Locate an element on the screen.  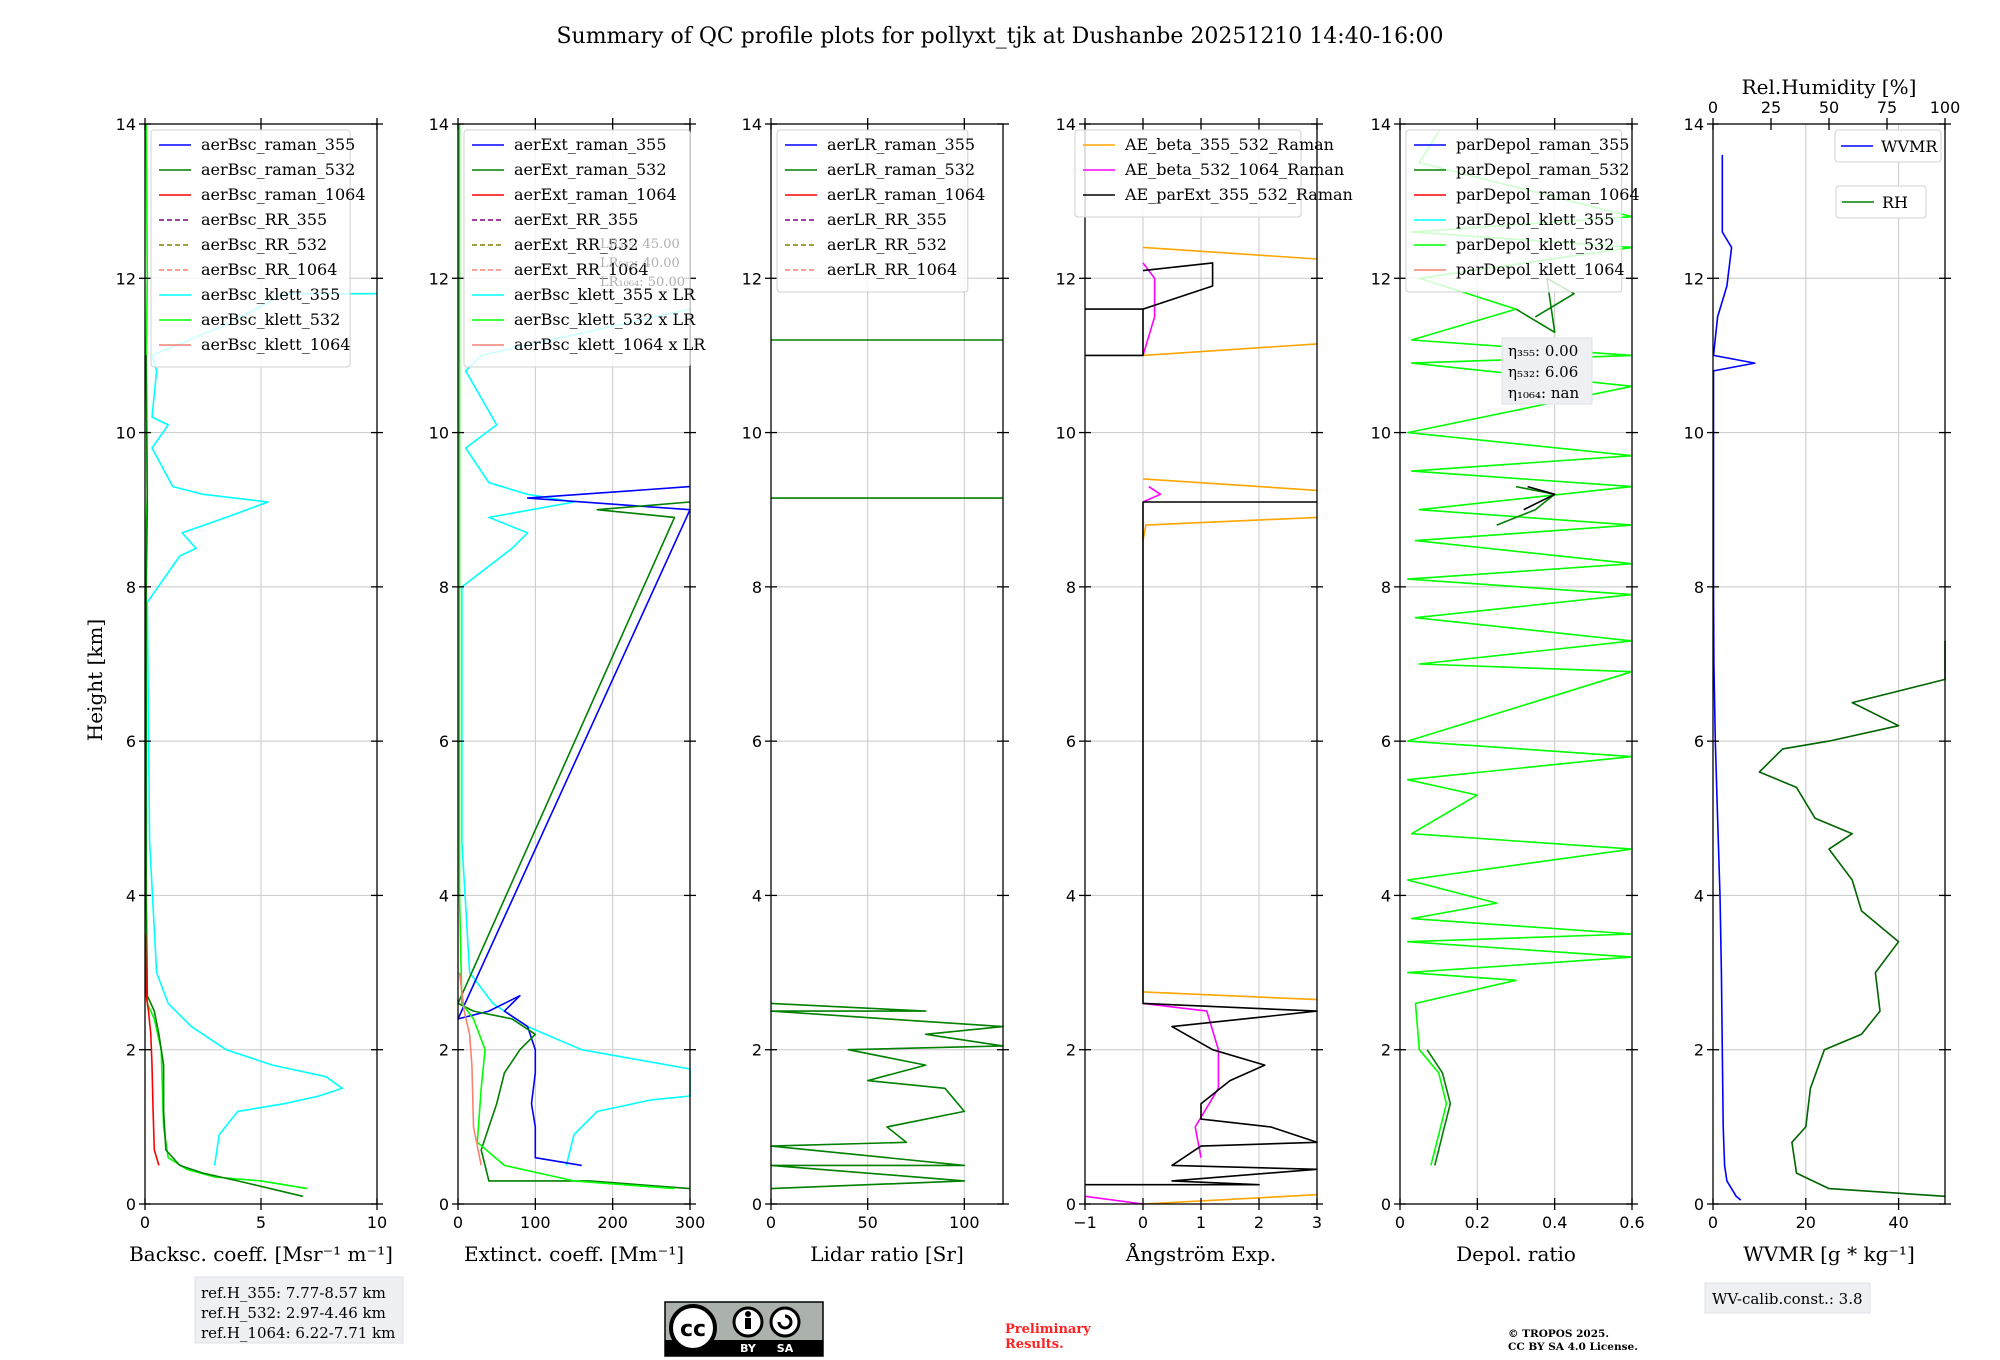
x-tick-label: 40 is located at coordinates (1898, 1222).